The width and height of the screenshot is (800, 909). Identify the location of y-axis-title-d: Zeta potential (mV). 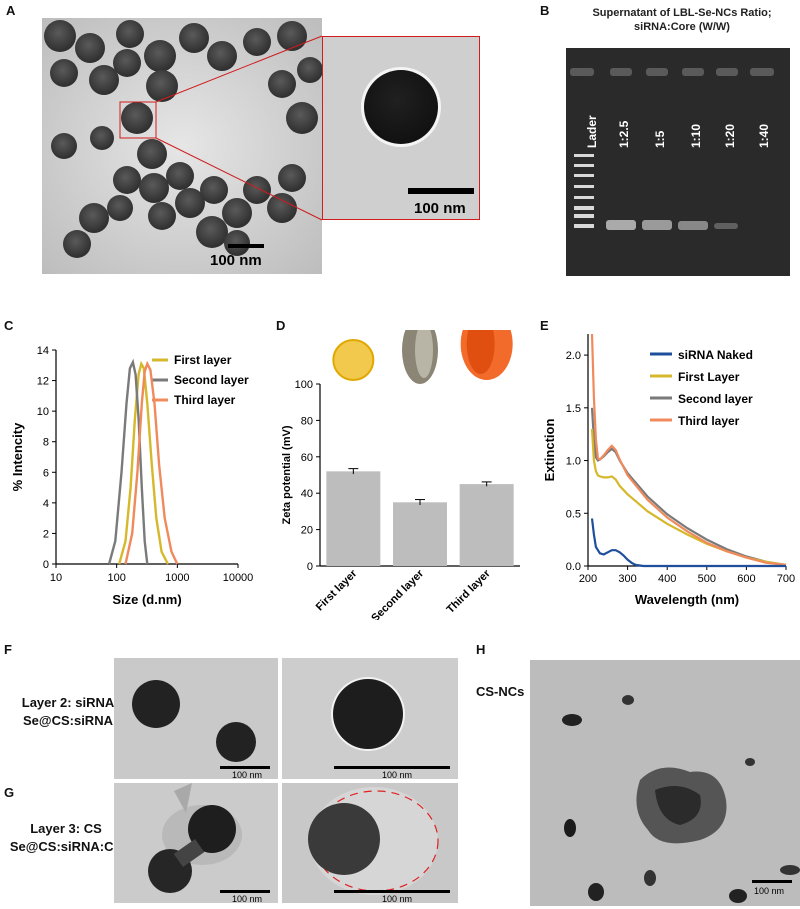
(287, 474).